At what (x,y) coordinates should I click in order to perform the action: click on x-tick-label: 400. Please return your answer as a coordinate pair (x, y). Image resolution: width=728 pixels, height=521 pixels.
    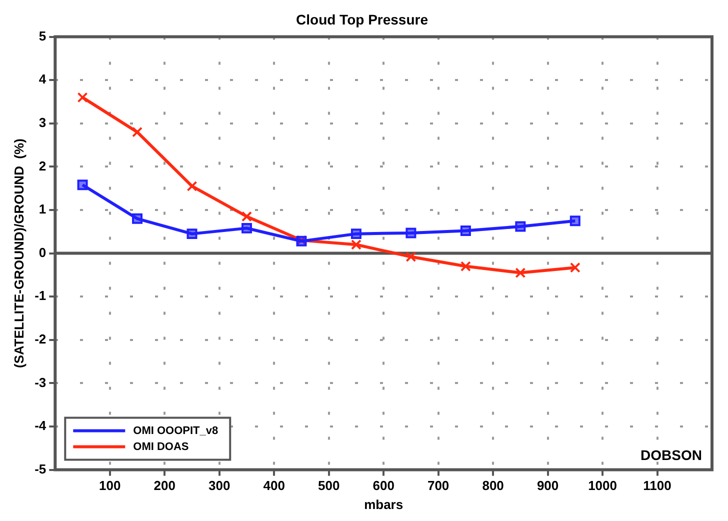
    Looking at the image, I should click on (274, 486).